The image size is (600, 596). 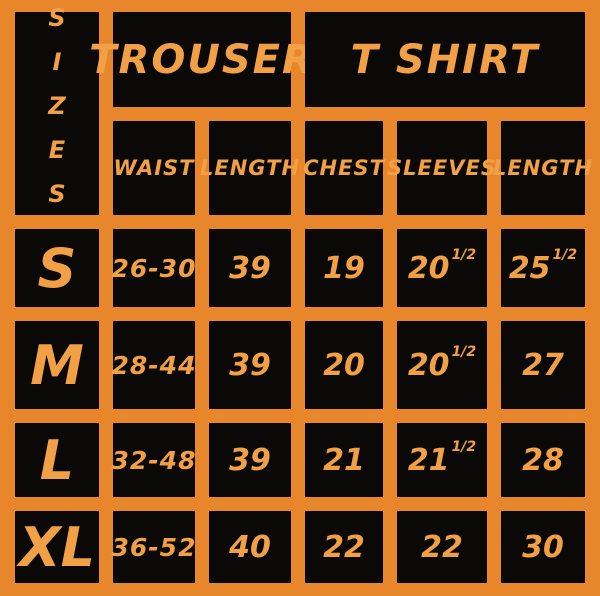 I want to click on sizes-header-cell: SIZES, so click(x=57, y=114).